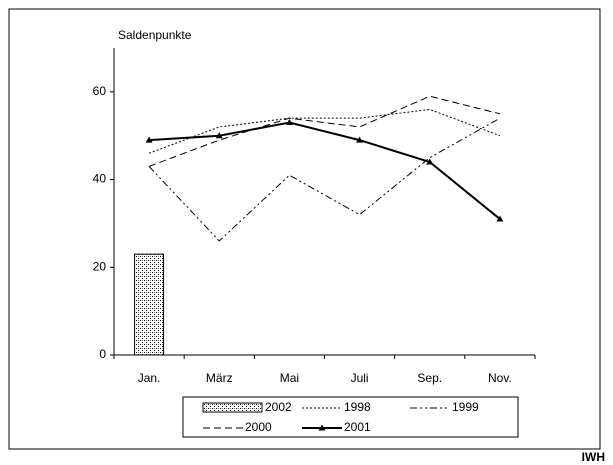  I want to click on legend-label: 2001, so click(357, 427).